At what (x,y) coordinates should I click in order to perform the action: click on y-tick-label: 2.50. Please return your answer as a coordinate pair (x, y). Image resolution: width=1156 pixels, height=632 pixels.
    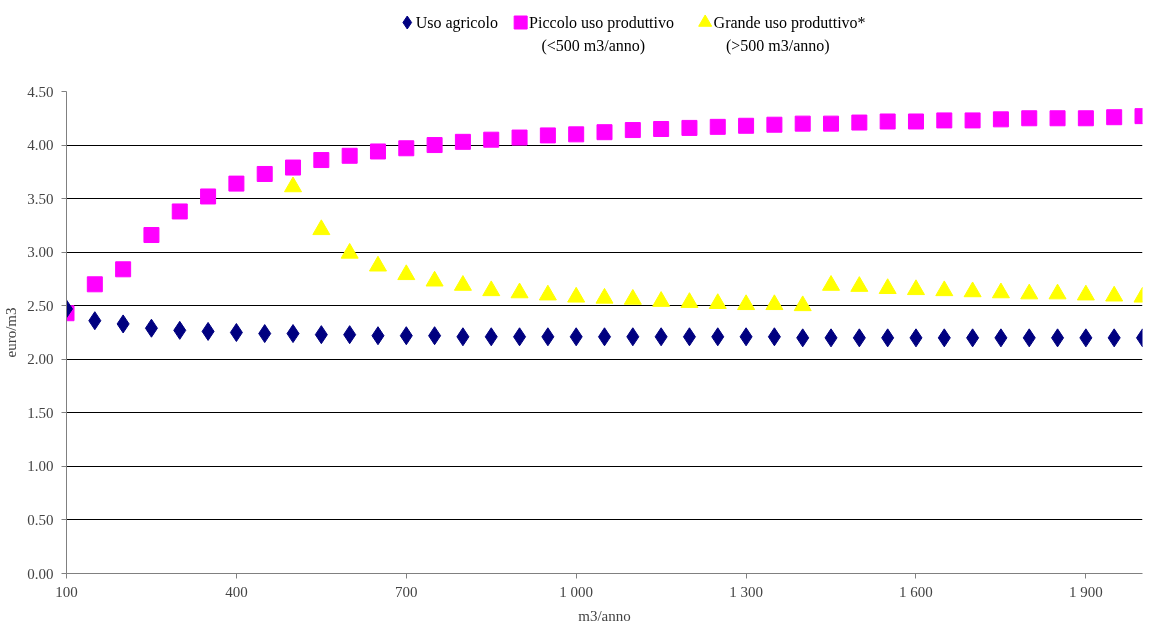
    Looking at the image, I should click on (40, 305).